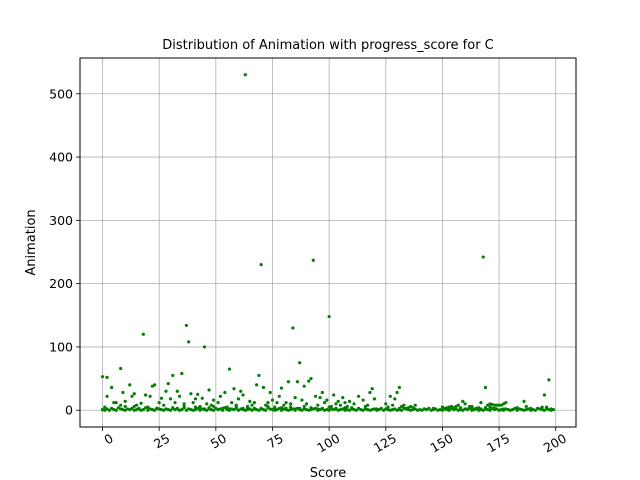 The width and height of the screenshot is (640, 480). I want to click on y-tick-label: 300, so click(61, 220).